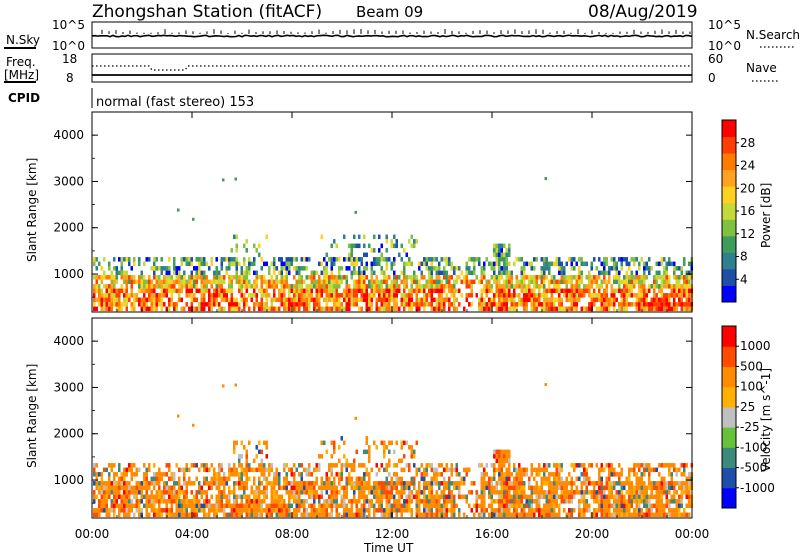 The image size is (800, 558). Describe the element at coordinates (747, 407) in the screenshot. I see `colorbar-tick-label: 25` at that location.